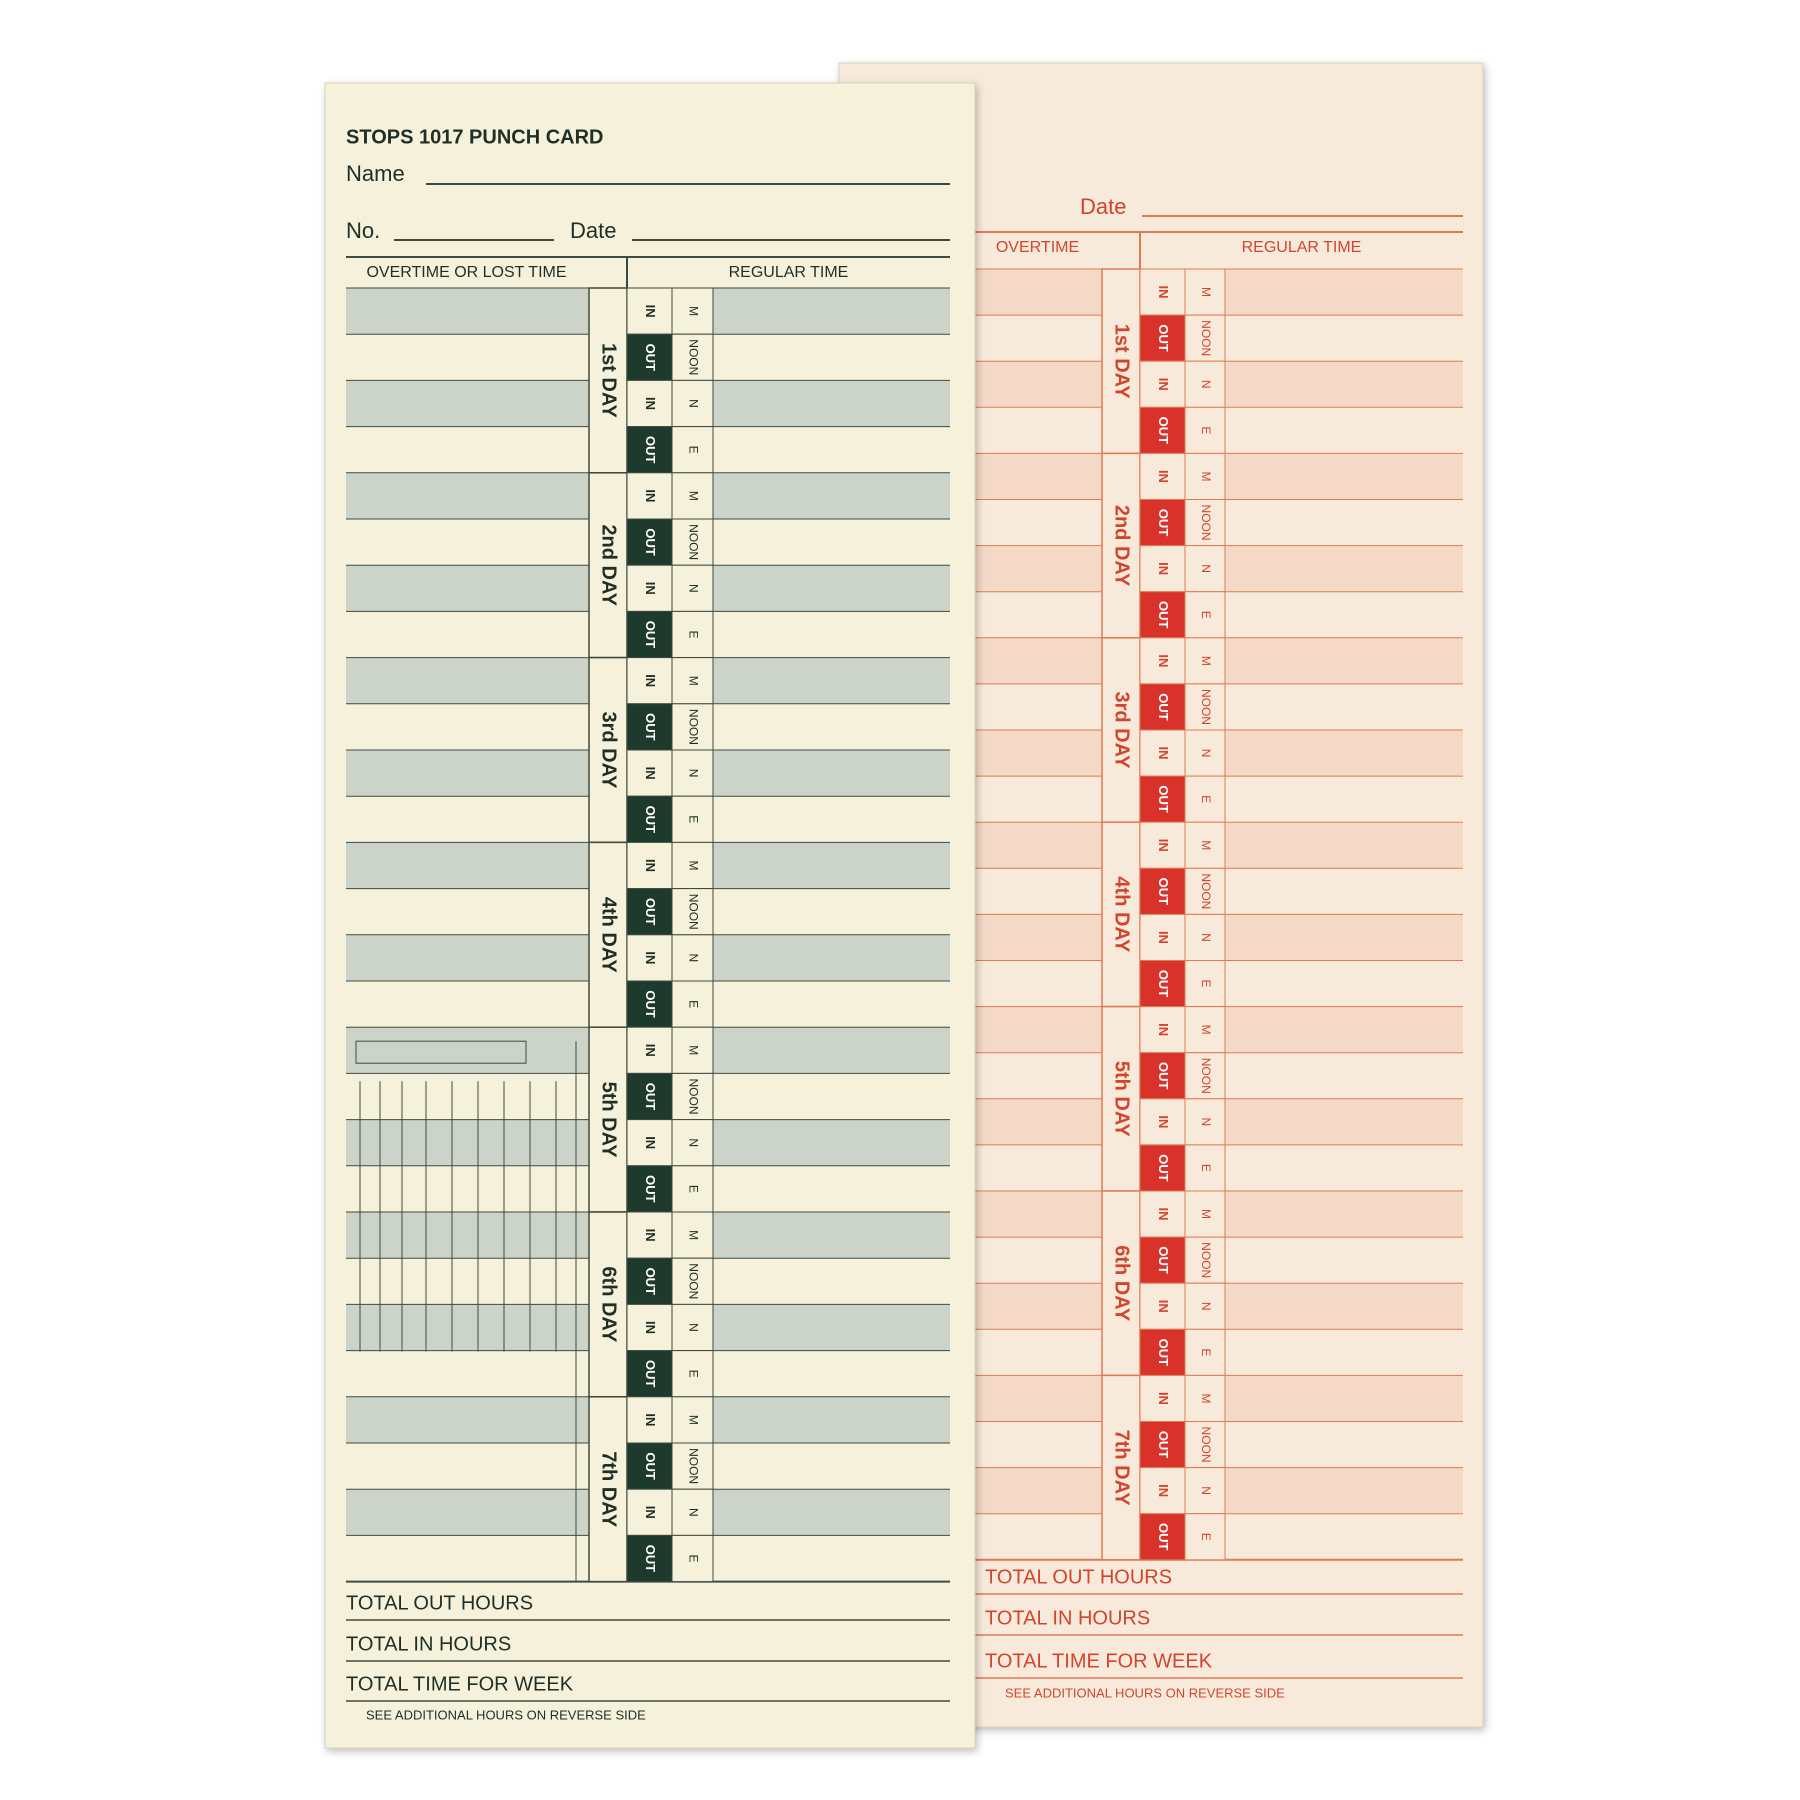  I want to click on total-label: TOTAL OUT HOURS, so click(439, 1603).